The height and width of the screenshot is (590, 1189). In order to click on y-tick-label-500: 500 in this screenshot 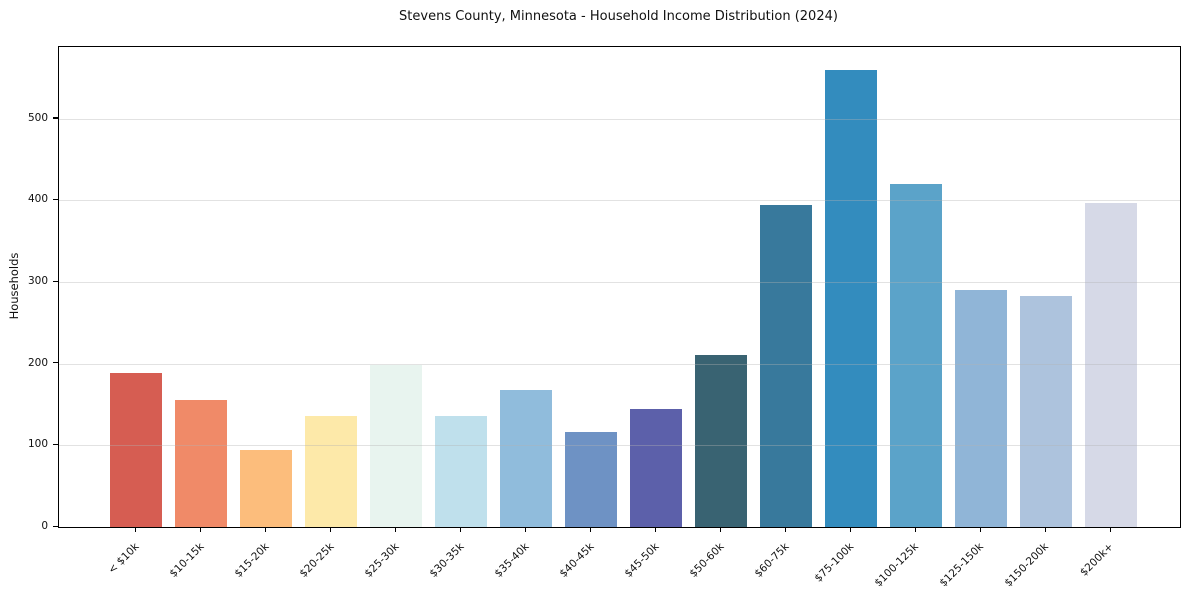, I will do `click(37, 117)`.